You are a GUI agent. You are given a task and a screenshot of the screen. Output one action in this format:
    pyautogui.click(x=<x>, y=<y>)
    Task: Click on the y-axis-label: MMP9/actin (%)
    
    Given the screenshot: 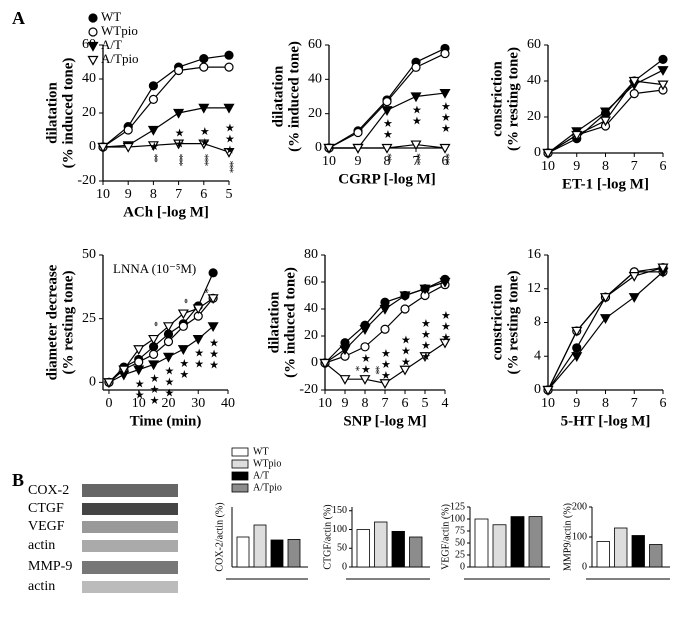 What is the action you would take?
    pyautogui.click(x=567, y=537)
    